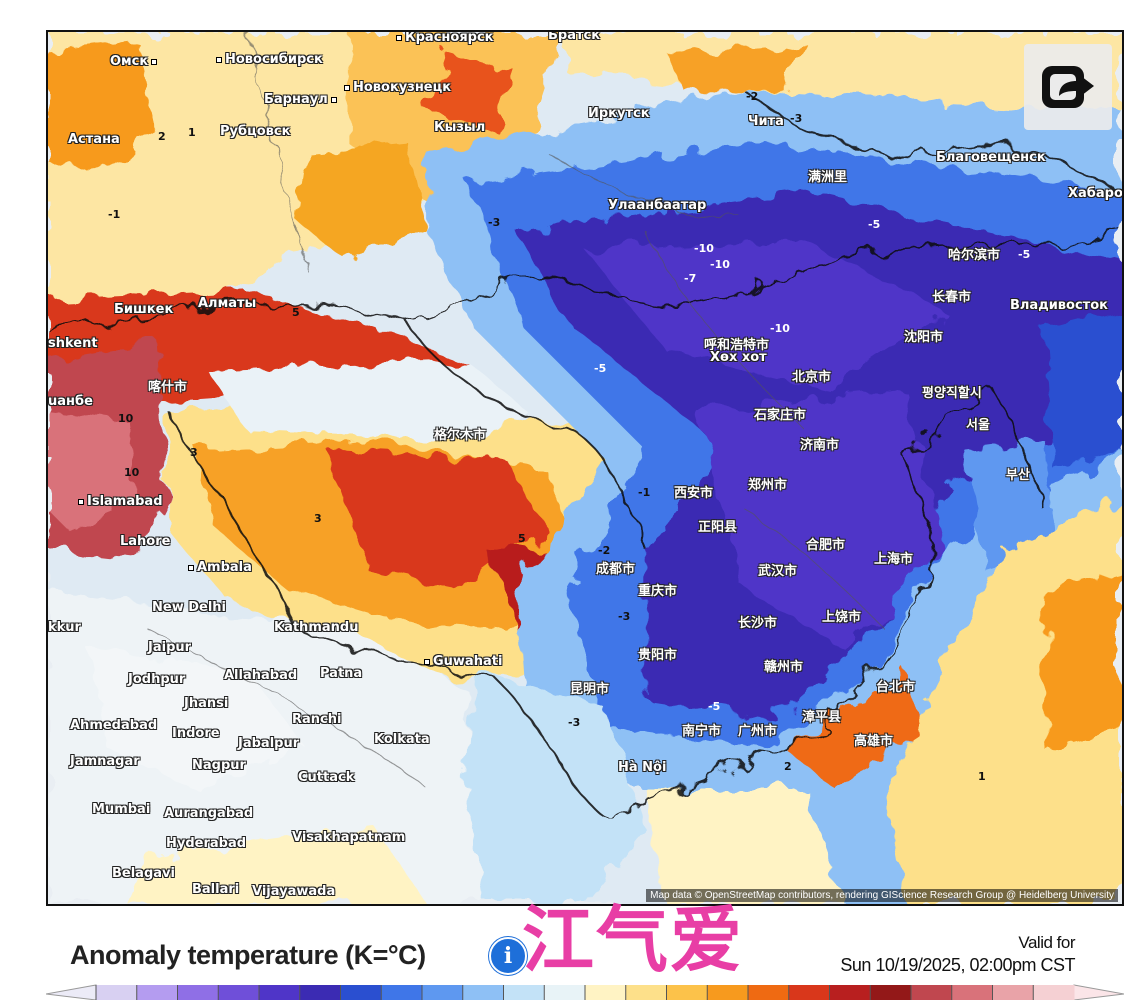 This screenshot has width=1147, height=1000. What do you see at coordinates (132, 472) in the screenshot?
I see `contour-label: 10` at bounding box center [132, 472].